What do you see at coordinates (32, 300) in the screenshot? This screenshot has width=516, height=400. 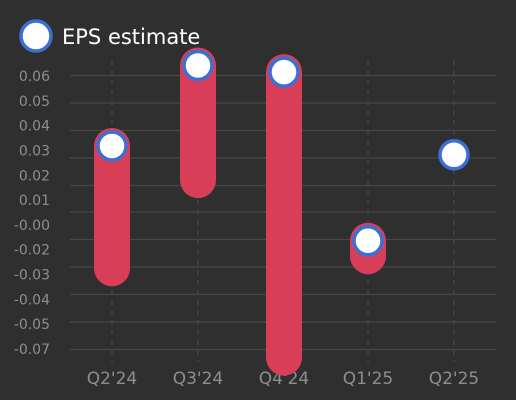 I see `y-tick-label: -0.04` at bounding box center [32, 300].